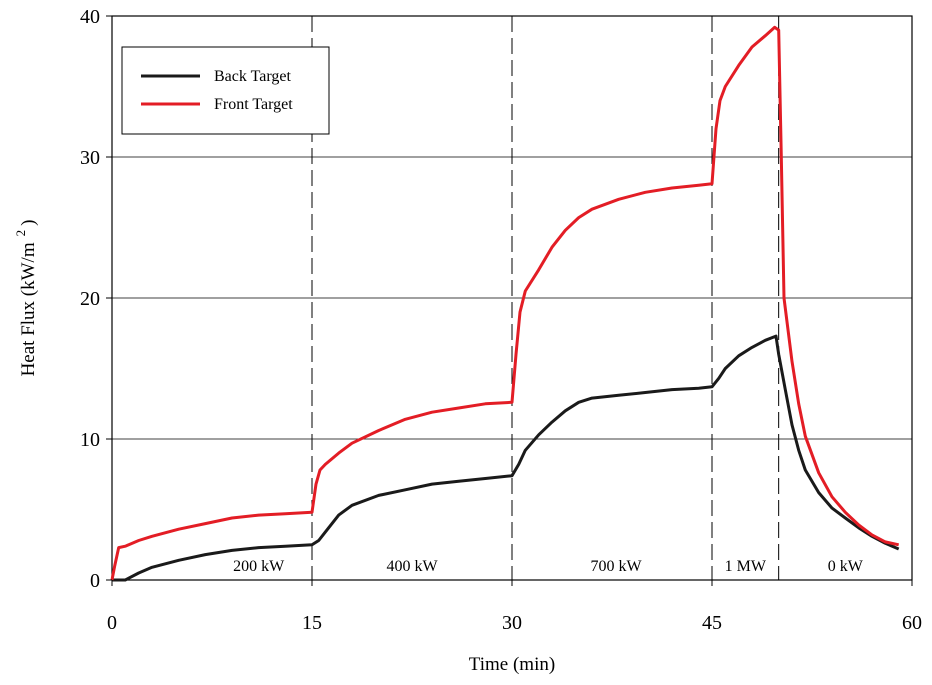 Image resolution: width=932 pixels, height=685 pixels. What do you see at coordinates (548, 566) in the screenshot?
I see `phase-labels: 200 kW 400 kW 700 kW 1 MW 0 kW` at bounding box center [548, 566].